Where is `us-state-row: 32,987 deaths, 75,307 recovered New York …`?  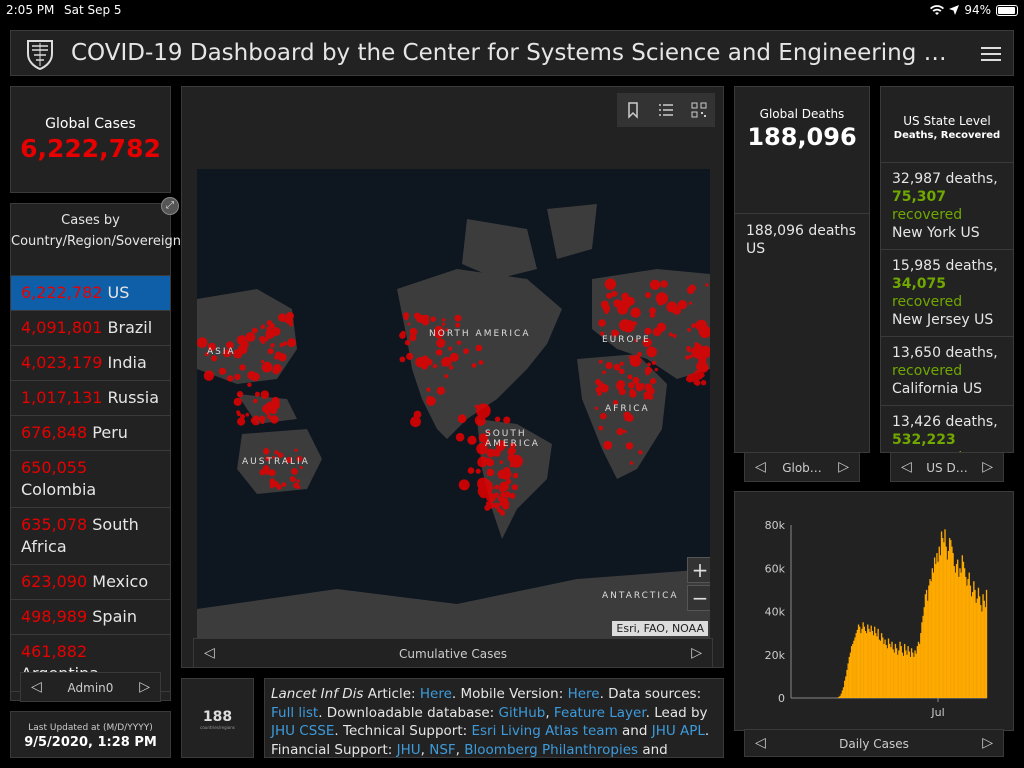 us-state-row: 32,987 deaths, 75,307 recovered New York … is located at coordinates (947, 206).